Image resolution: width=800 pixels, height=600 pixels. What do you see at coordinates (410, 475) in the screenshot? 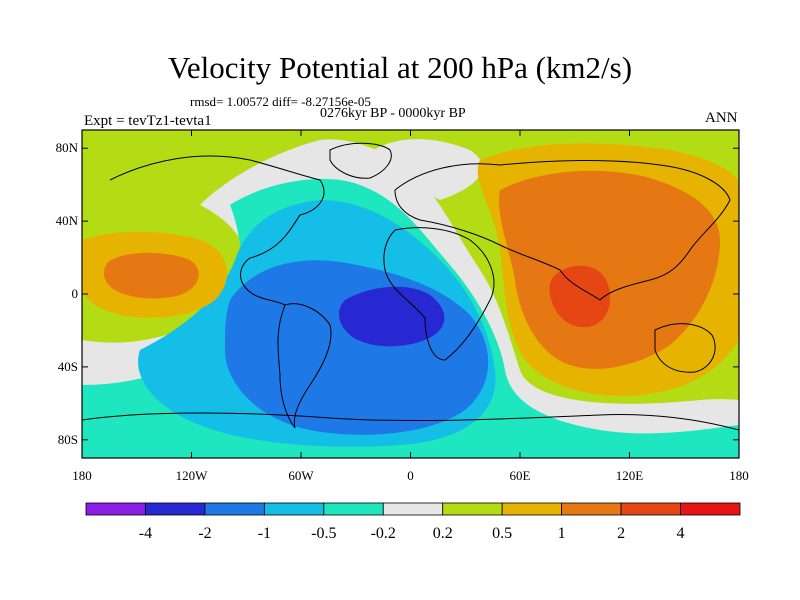
I see `lon-label-3: 0` at bounding box center [410, 475].